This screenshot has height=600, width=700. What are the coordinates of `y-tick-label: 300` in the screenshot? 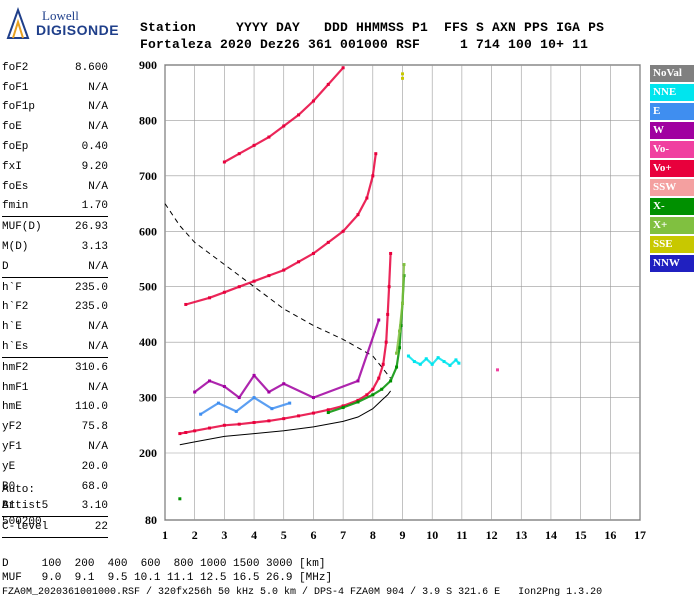 It's located at (148, 398).